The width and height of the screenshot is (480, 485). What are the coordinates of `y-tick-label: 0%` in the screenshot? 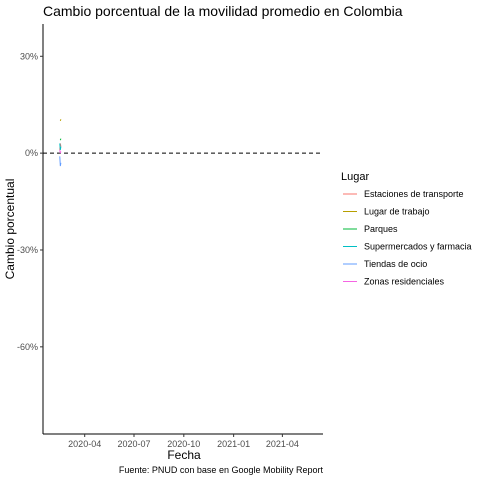 It's located at (31, 153).